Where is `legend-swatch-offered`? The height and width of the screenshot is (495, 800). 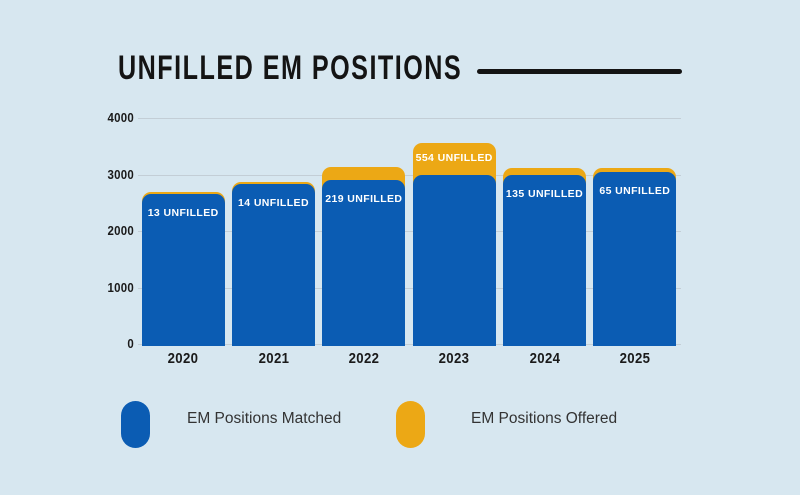 legend-swatch-offered is located at coordinates (410, 424).